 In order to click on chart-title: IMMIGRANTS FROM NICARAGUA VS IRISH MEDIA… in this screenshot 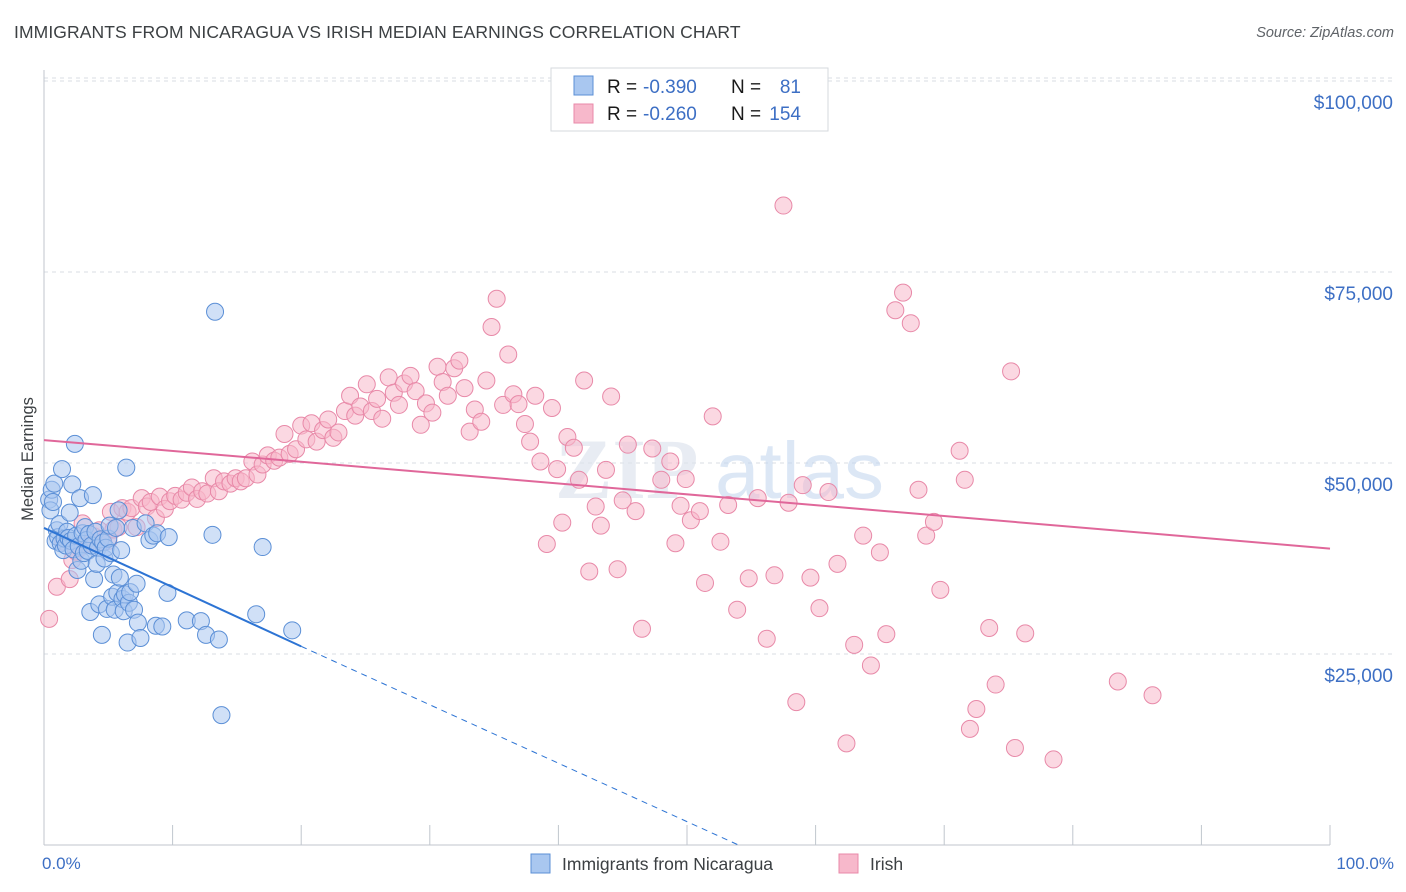, I will do `click(377, 32)`.